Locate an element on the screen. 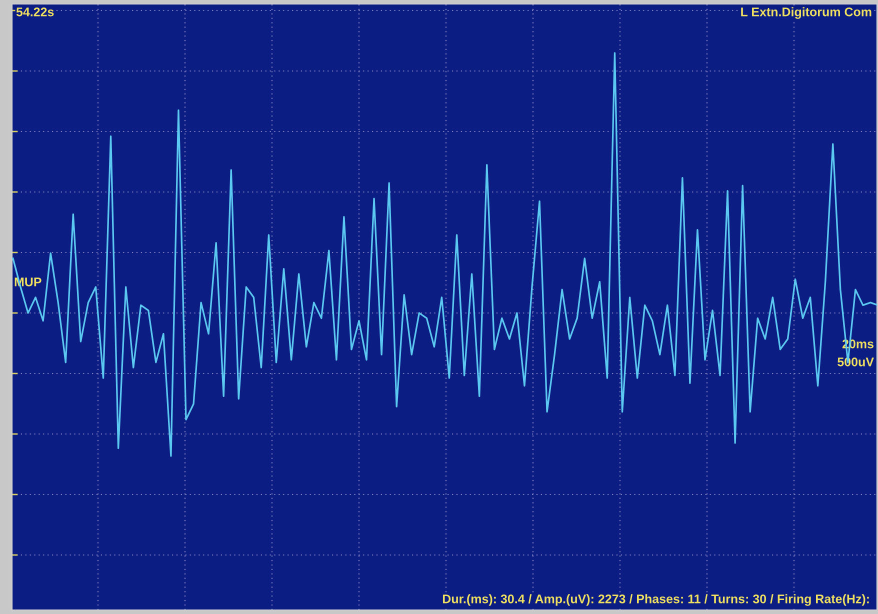 The image size is (878, 614). text: 54.22s is located at coordinates (35, 12).